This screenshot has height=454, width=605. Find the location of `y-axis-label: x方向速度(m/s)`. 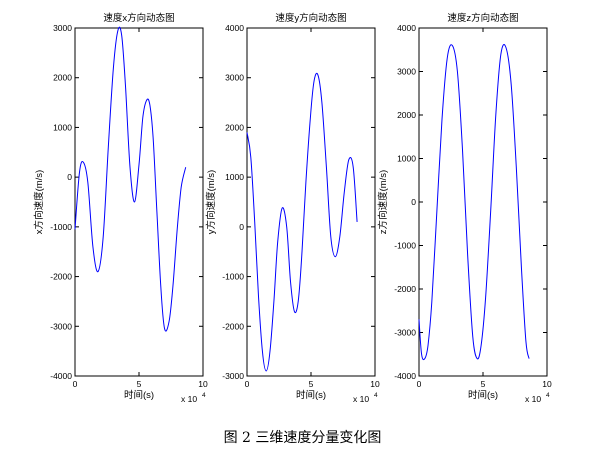

y-axis-label: x方向速度(m/s) is located at coordinates (39, 202).